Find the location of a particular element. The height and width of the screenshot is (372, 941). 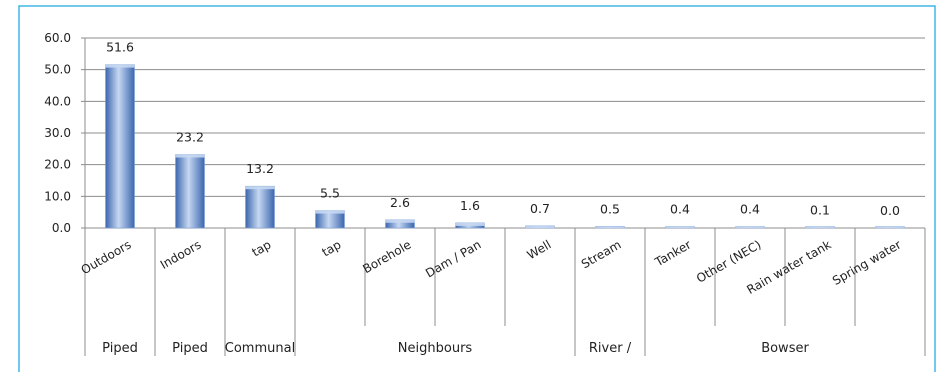

category-label: Well is located at coordinates (539, 249).